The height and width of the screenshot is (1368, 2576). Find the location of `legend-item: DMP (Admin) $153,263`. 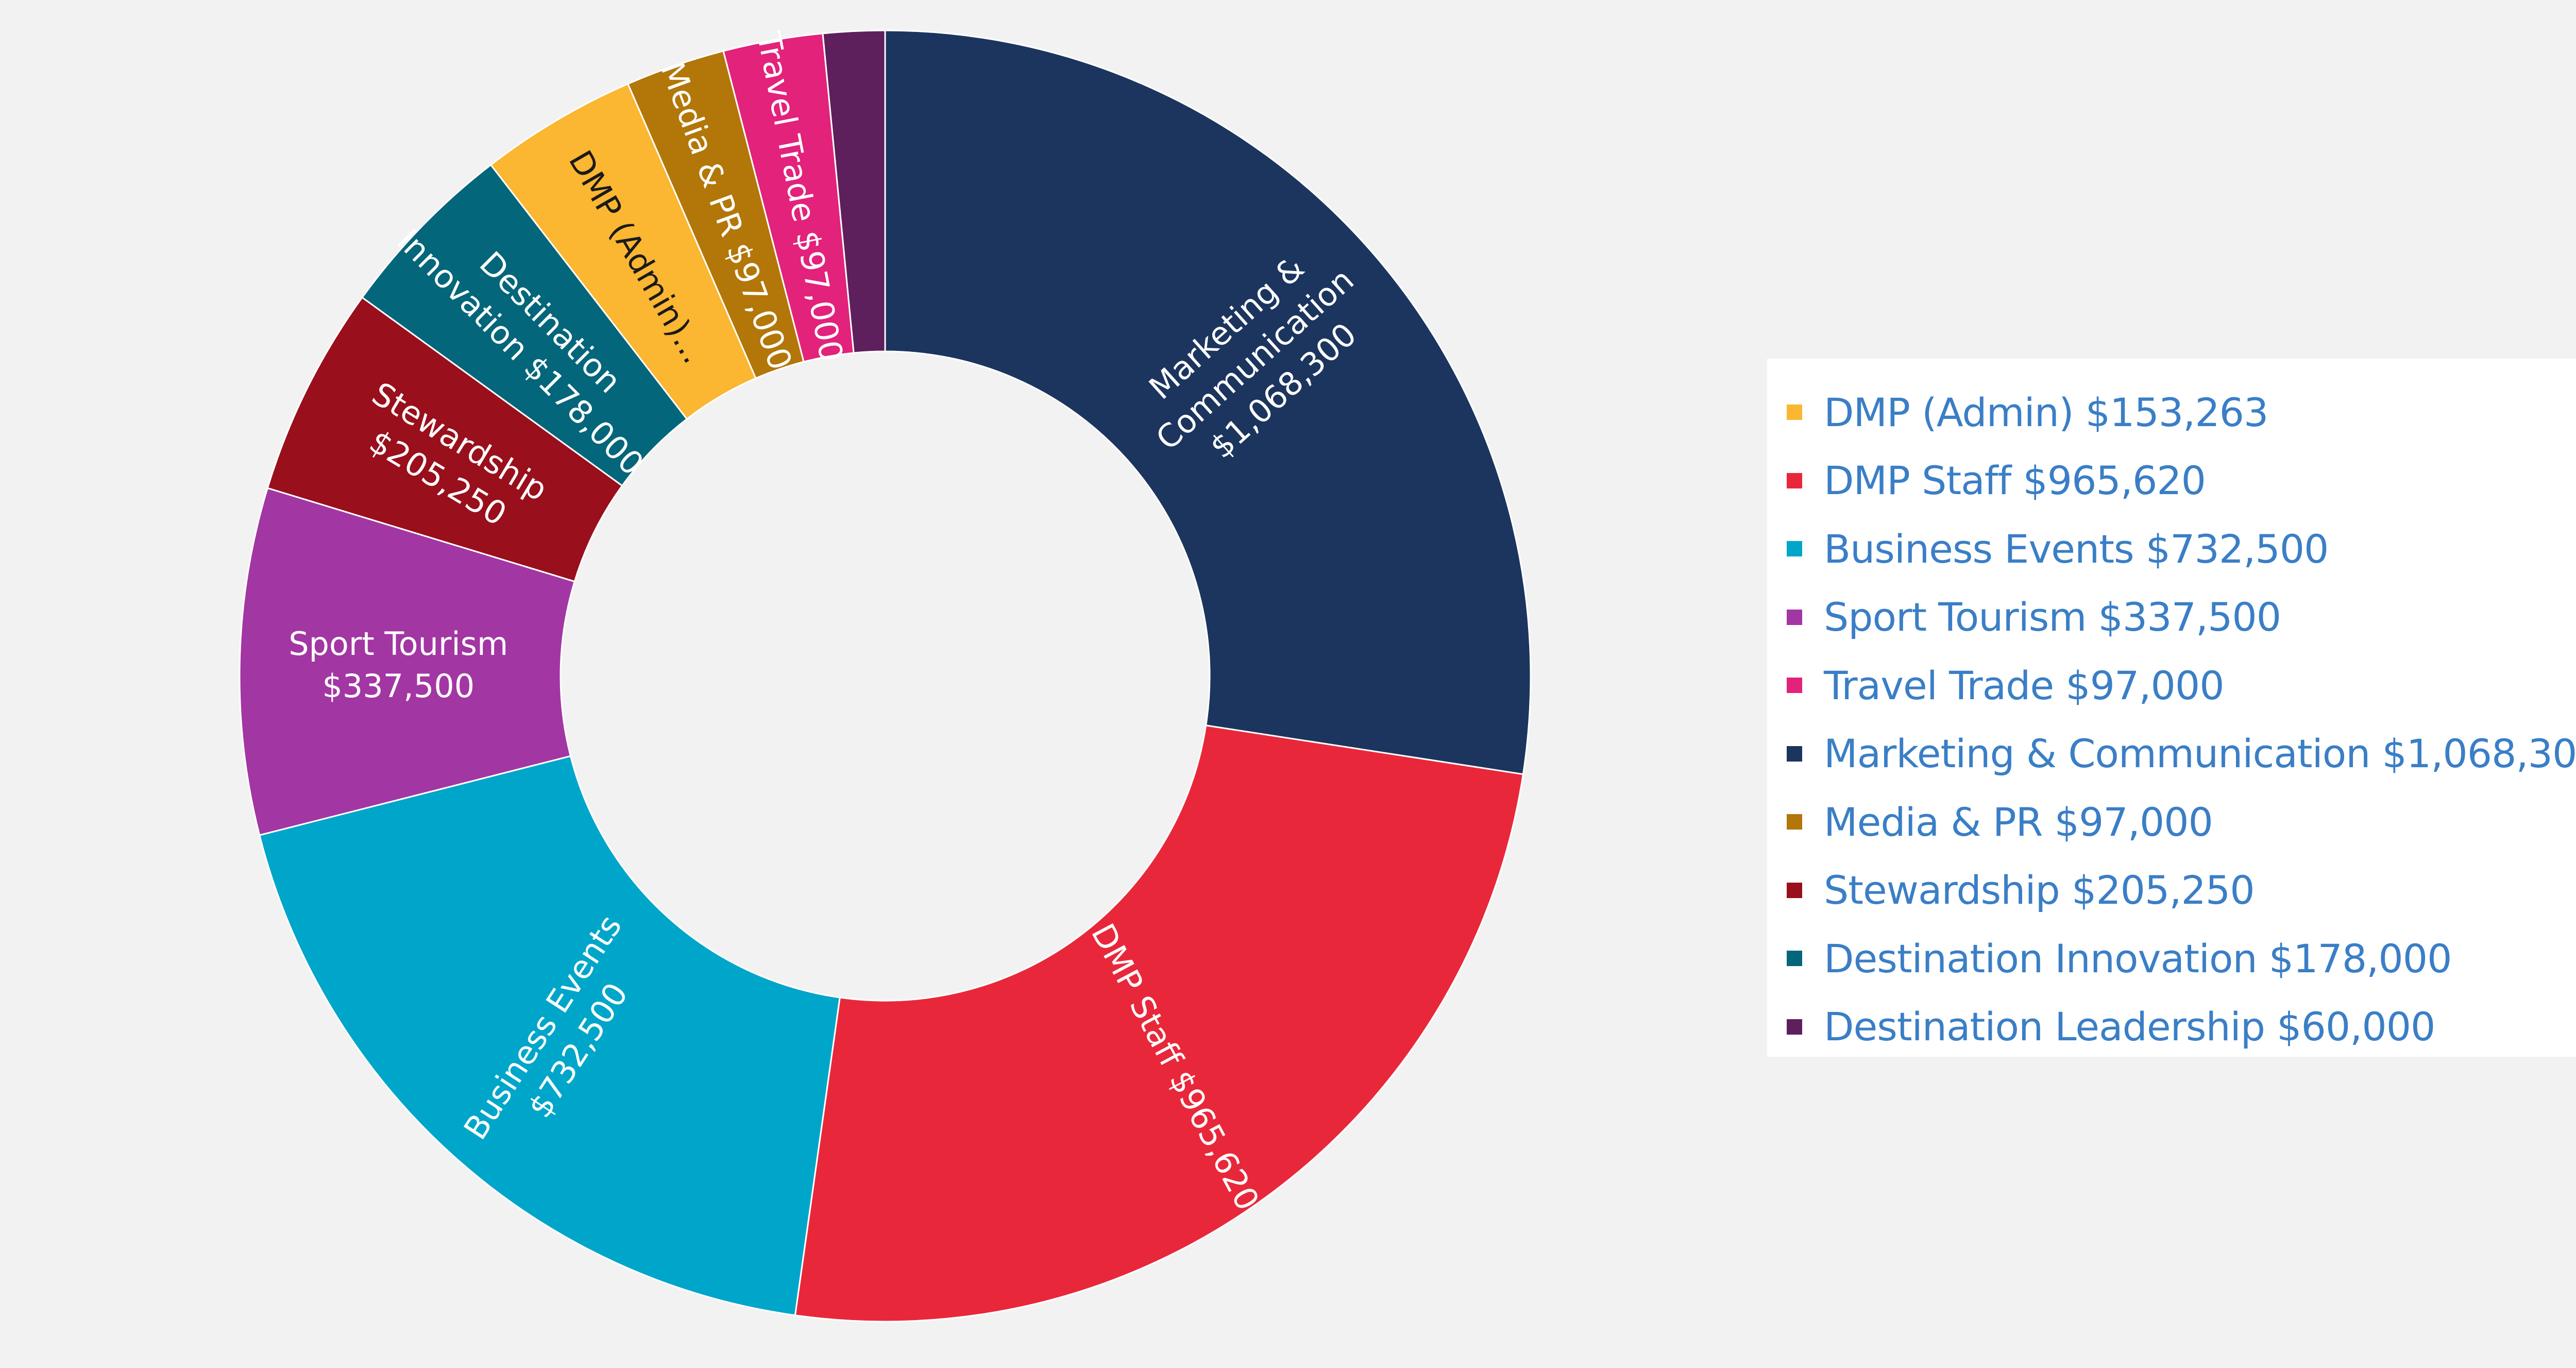

legend-item: DMP (Admin) $153,263 is located at coordinates (2181, 412).